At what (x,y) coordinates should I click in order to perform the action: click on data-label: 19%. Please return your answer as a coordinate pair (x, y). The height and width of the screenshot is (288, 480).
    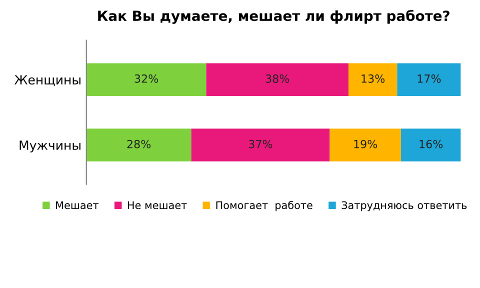
    Looking at the image, I should click on (366, 144).